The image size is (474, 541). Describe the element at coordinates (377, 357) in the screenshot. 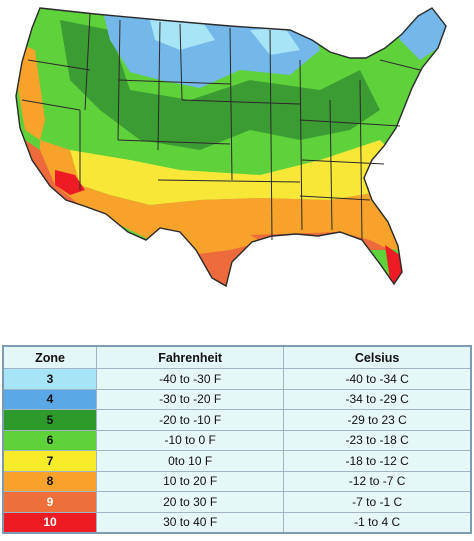

I see `celsius-column-header: Celsius` at that location.